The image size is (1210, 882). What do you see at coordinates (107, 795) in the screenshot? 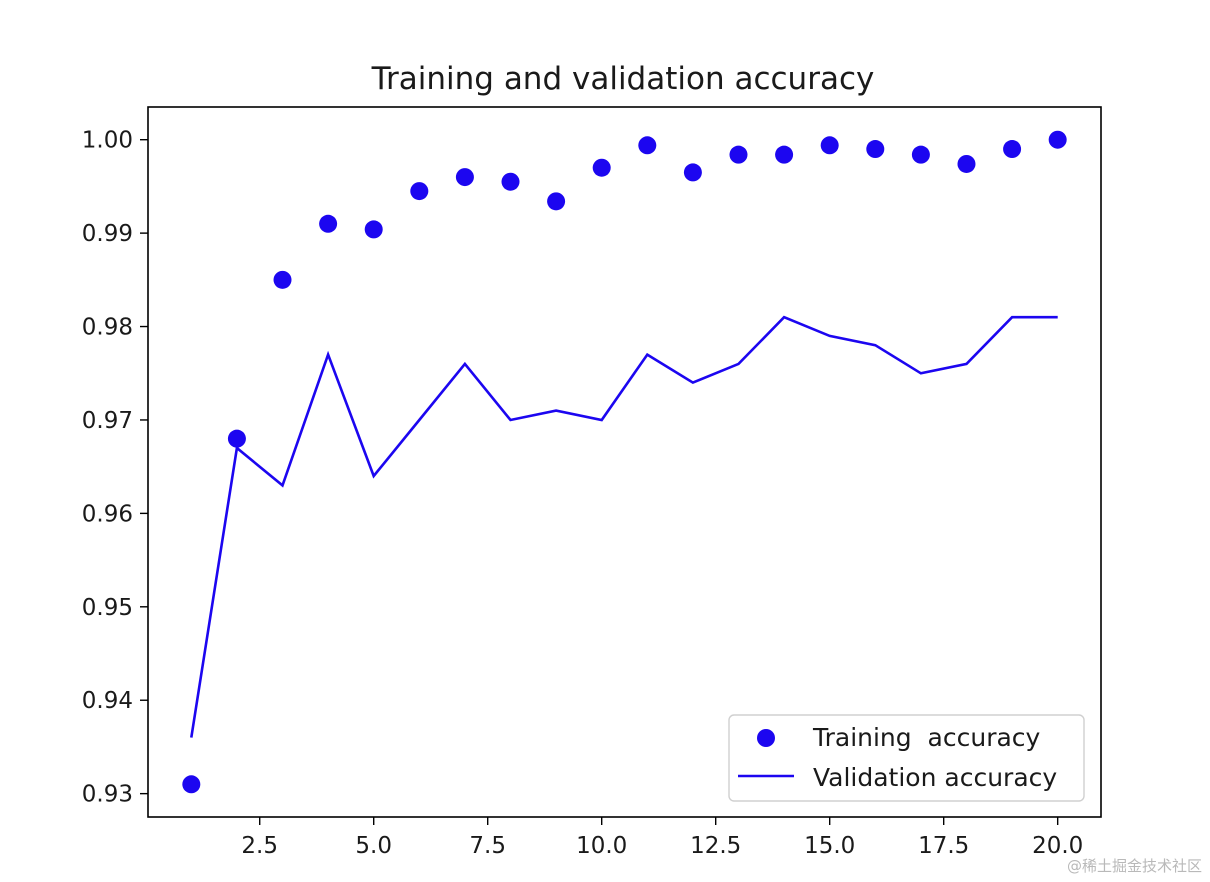
I see `y-tick-label: 0.93` at bounding box center [107, 795].